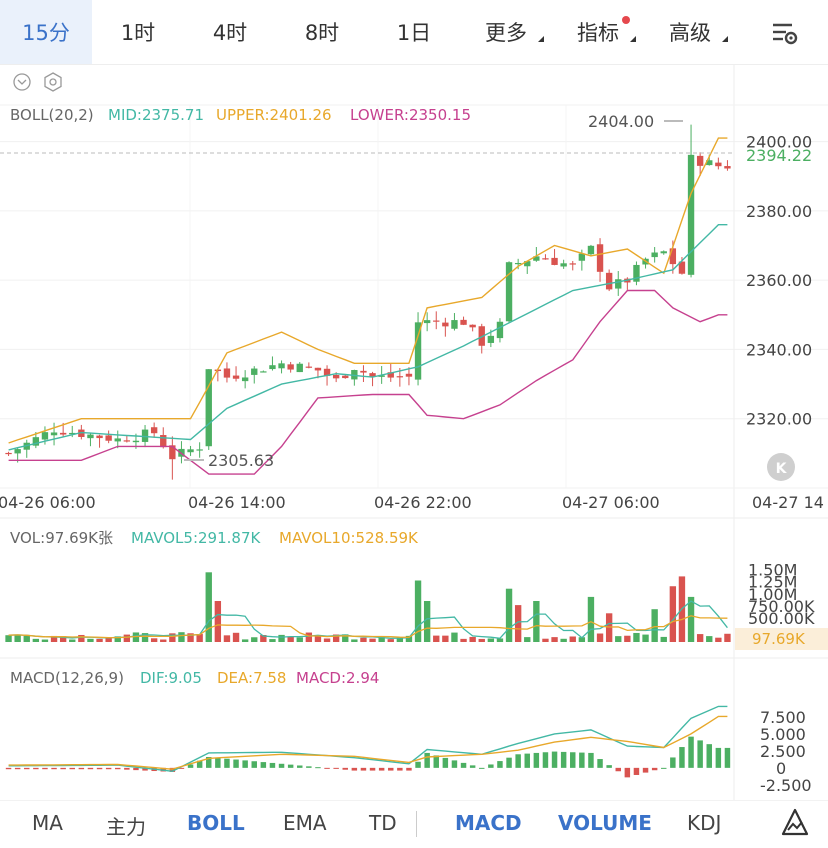 The height and width of the screenshot is (848, 828). What do you see at coordinates (230, 33) in the screenshot?
I see `tab-4h: 4时` at bounding box center [230, 33].